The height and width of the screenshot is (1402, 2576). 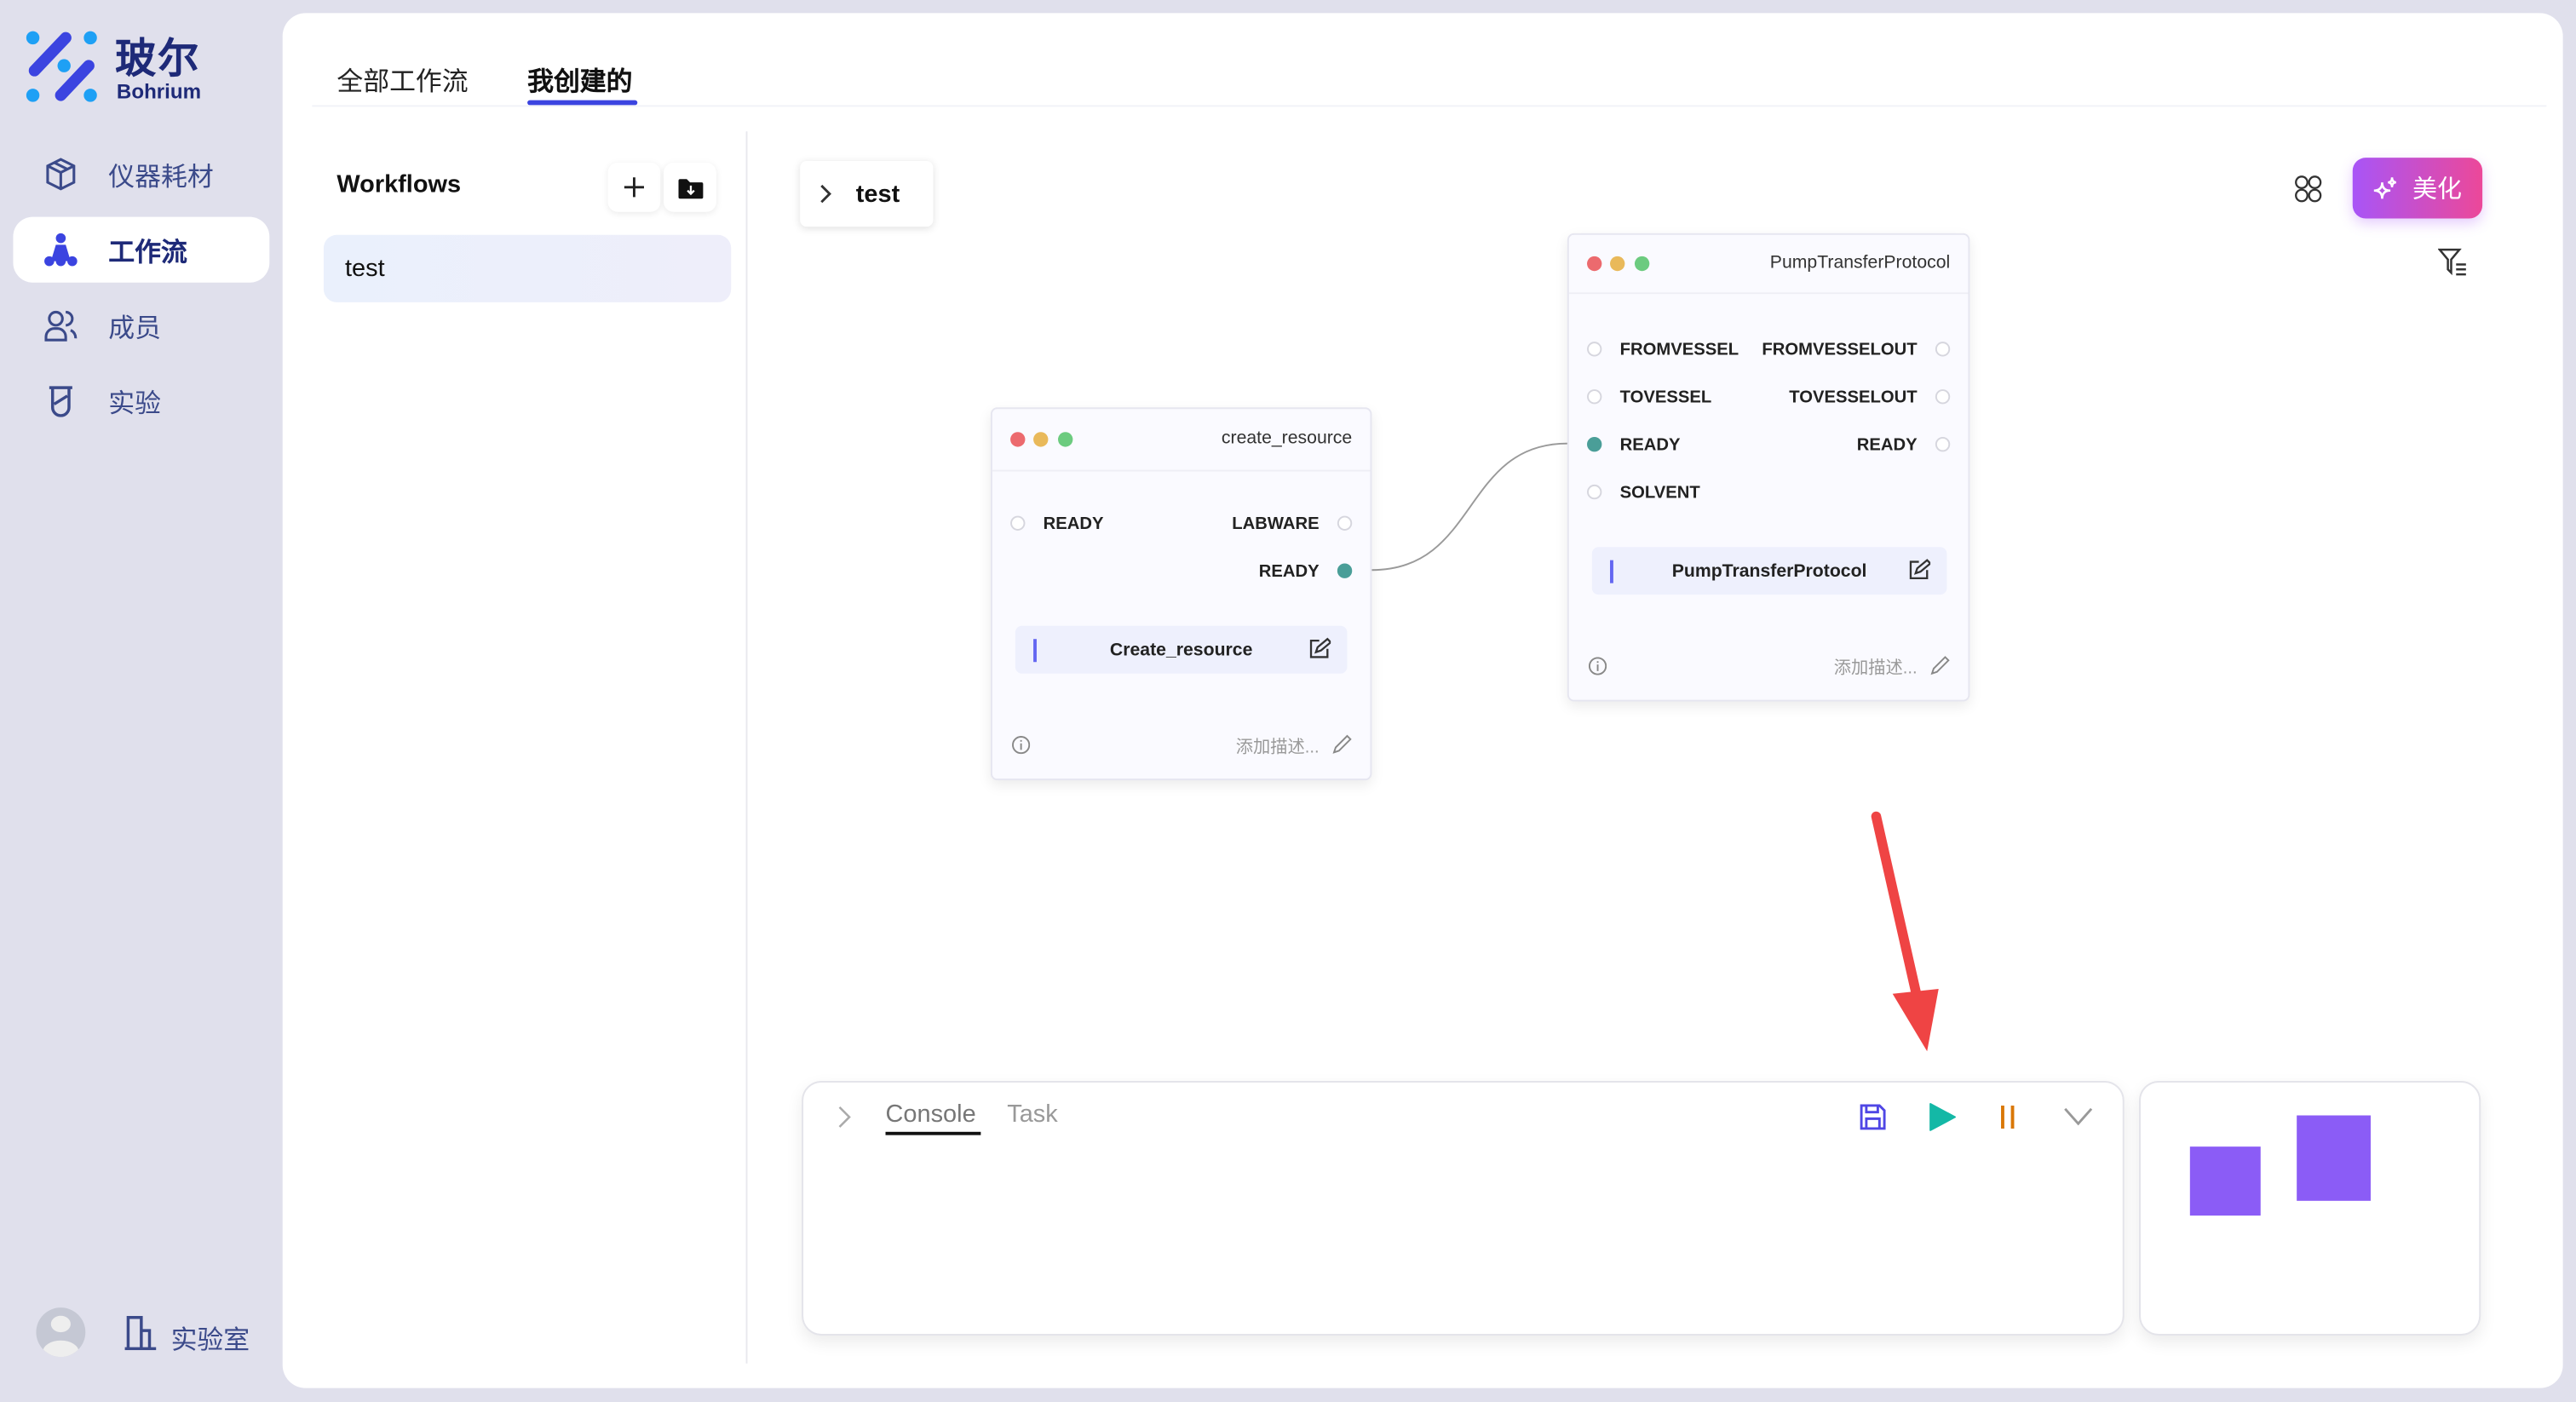 I want to click on import-workflow-button, so click(x=690, y=187).